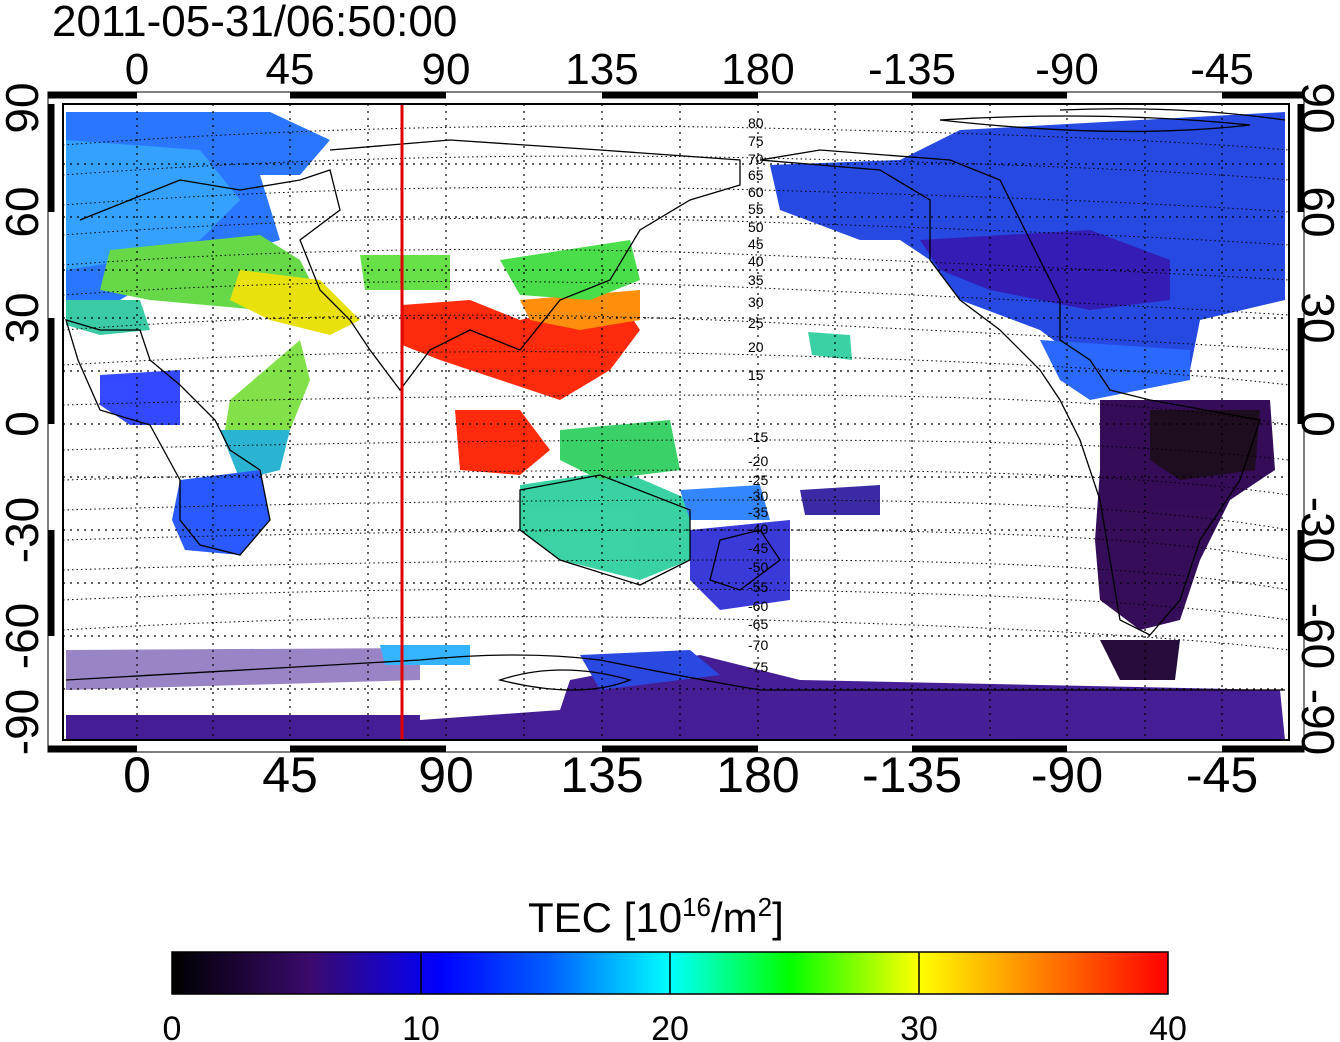 Image resolution: width=1340 pixels, height=1042 pixels. What do you see at coordinates (740, 565) in the screenshot?
I see `tec-region-nz` at bounding box center [740, 565].